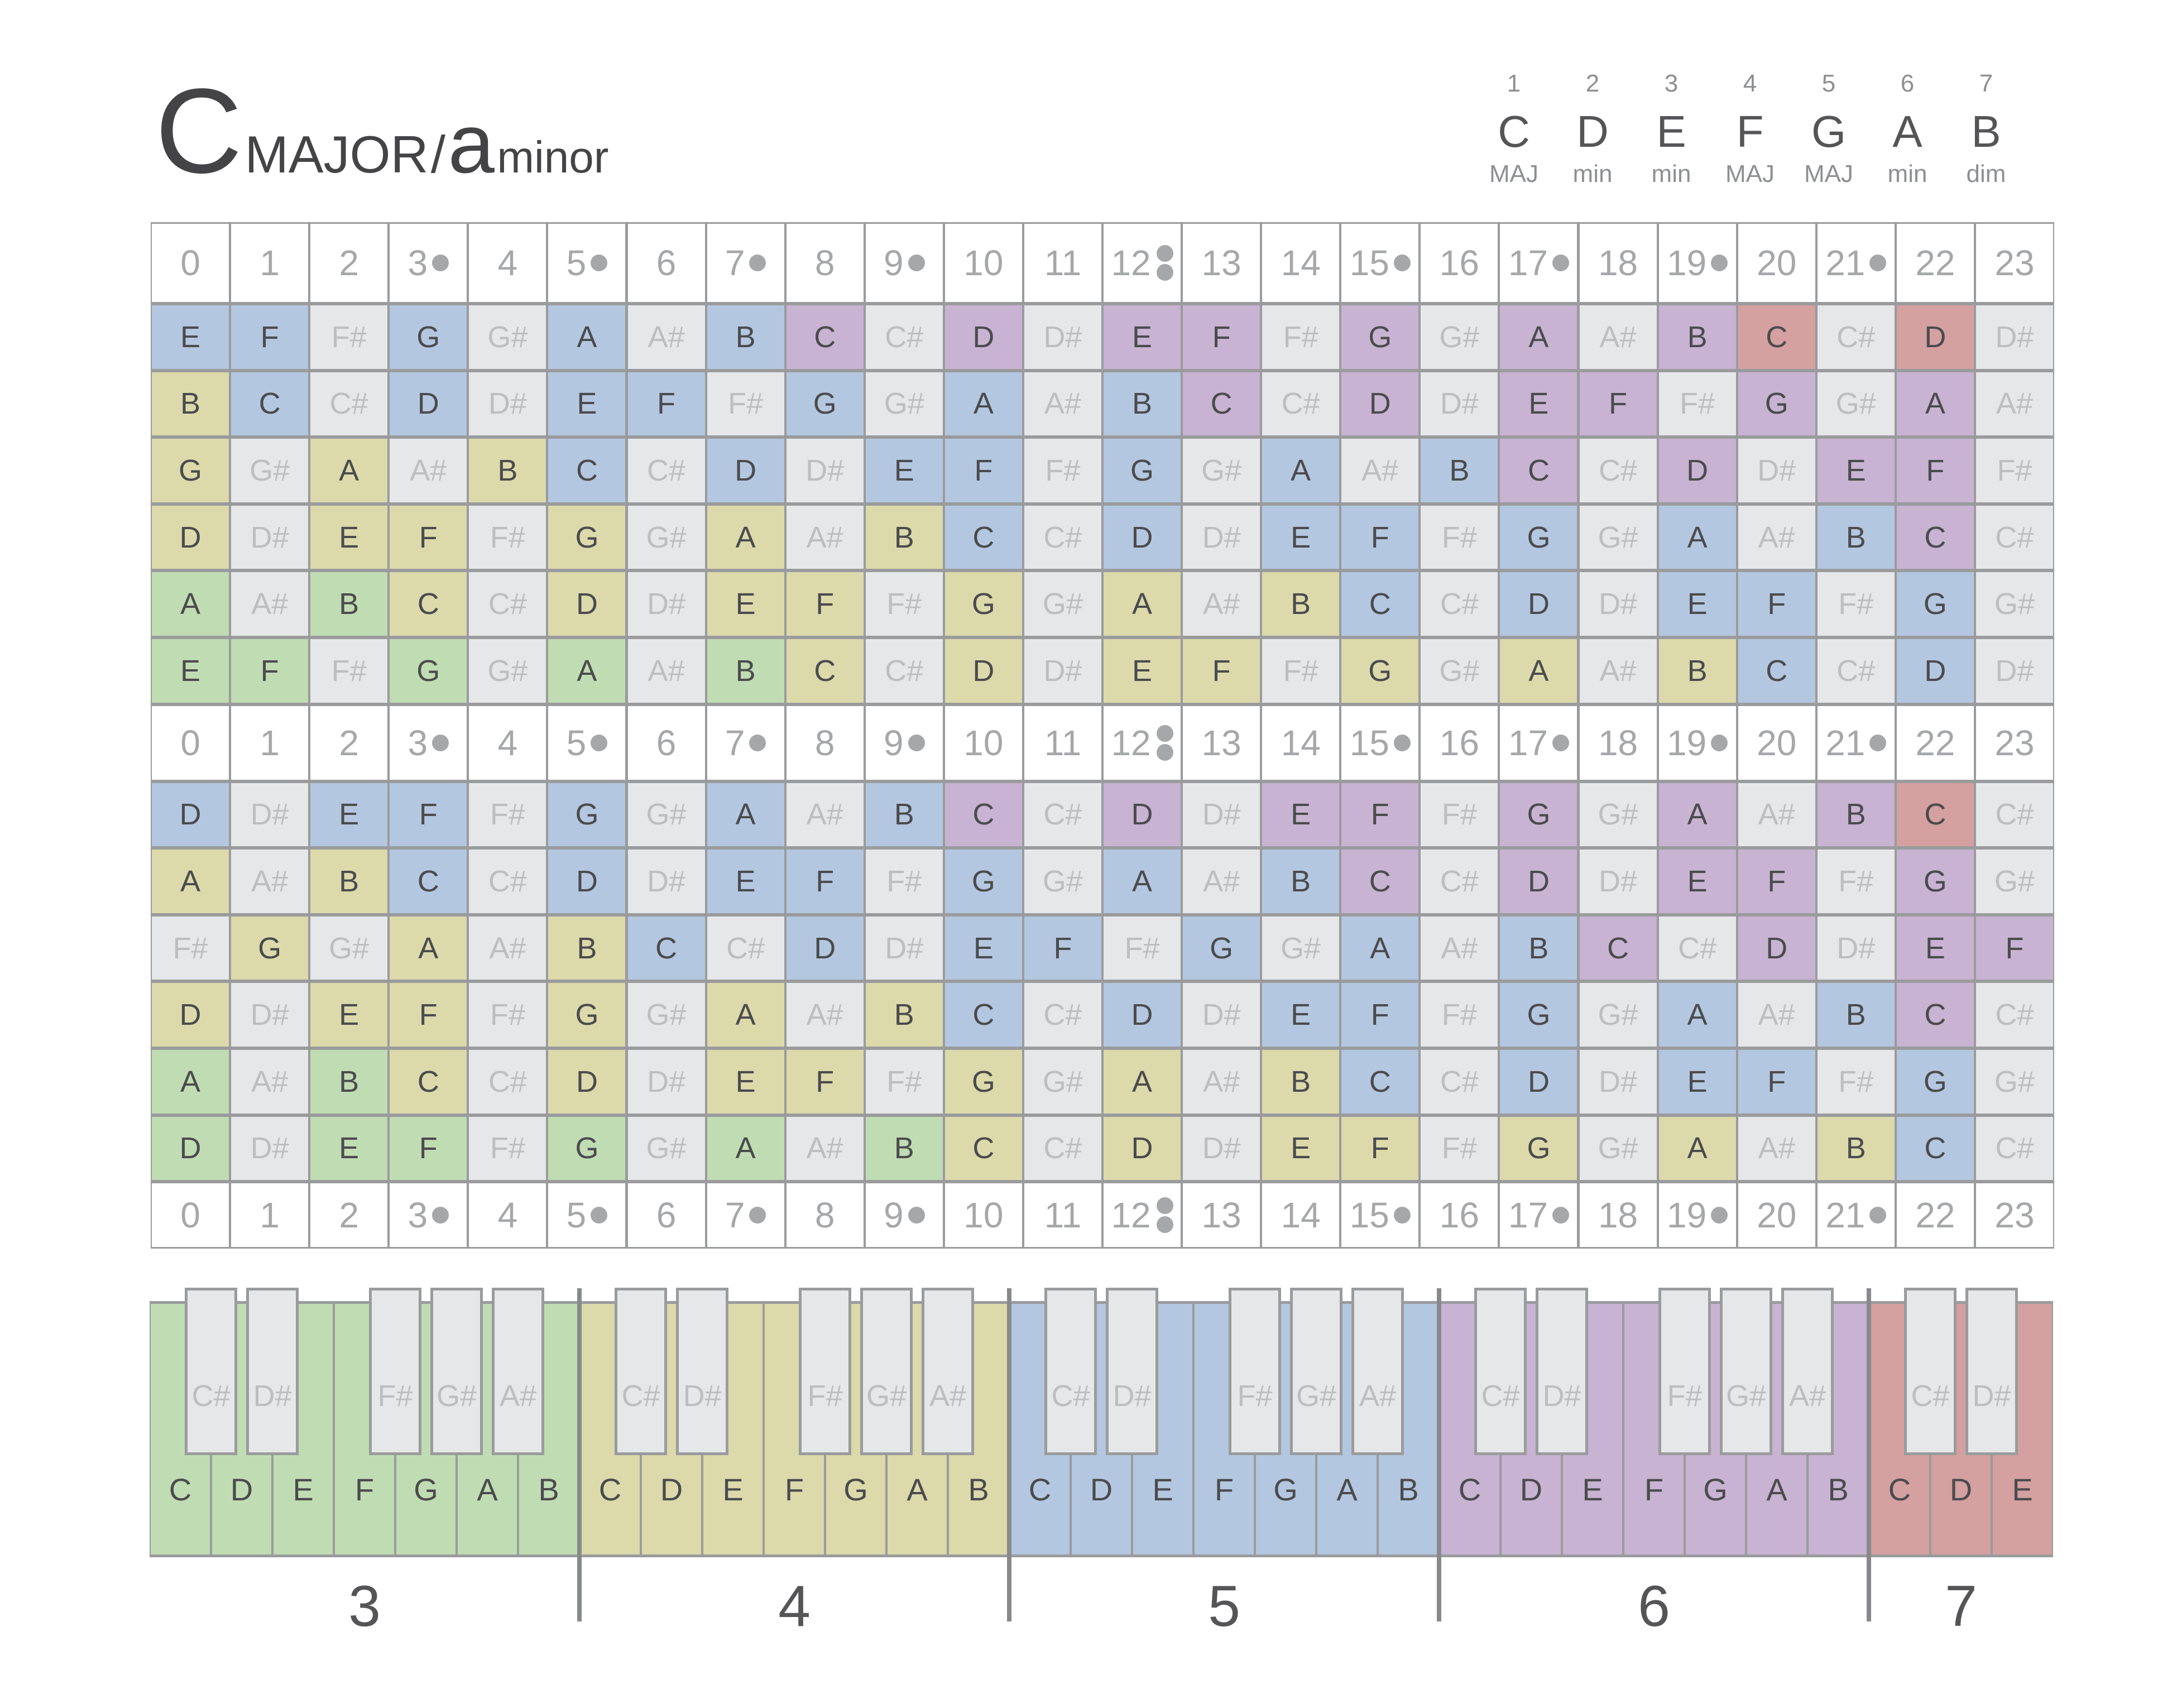 The height and width of the screenshot is (1708, 2177). Describe the element at coordinates (1856, 1215) in the screenshot. I see `fret-number-cell: 21` at that location.